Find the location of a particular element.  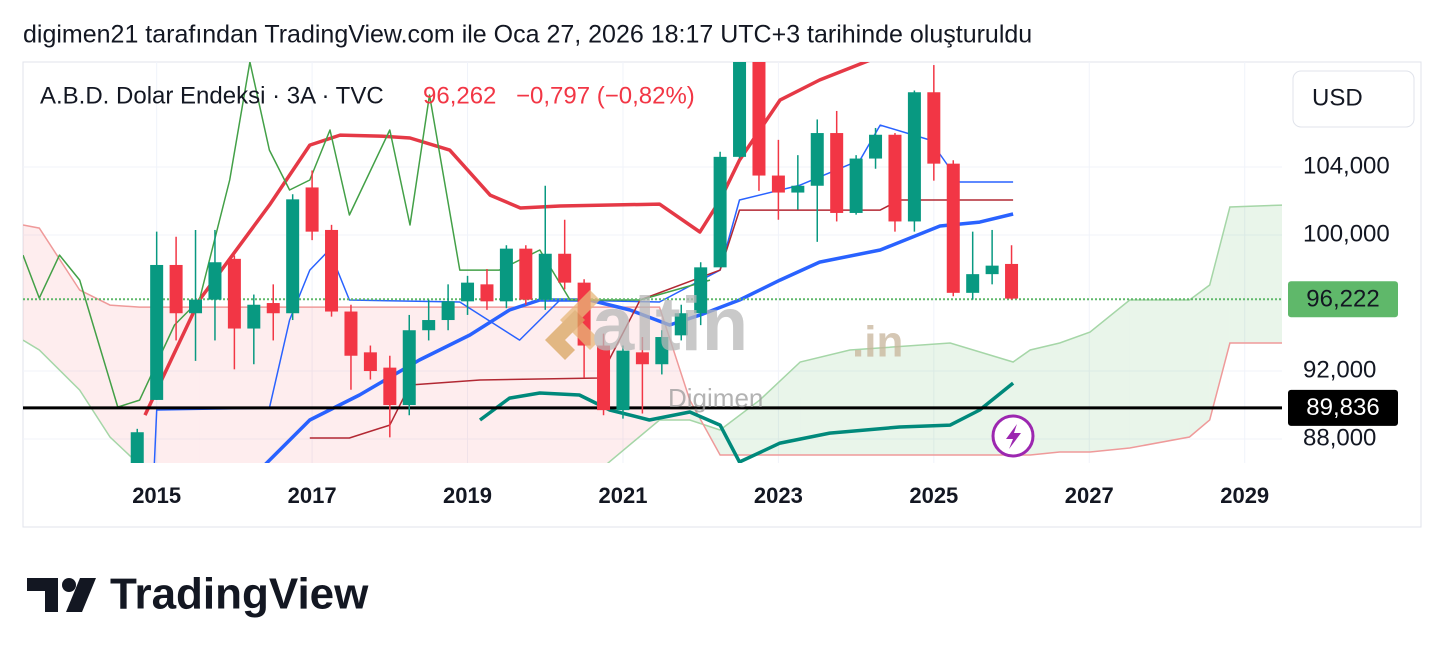

alert-bolt is located at coordinates (1013, 436).